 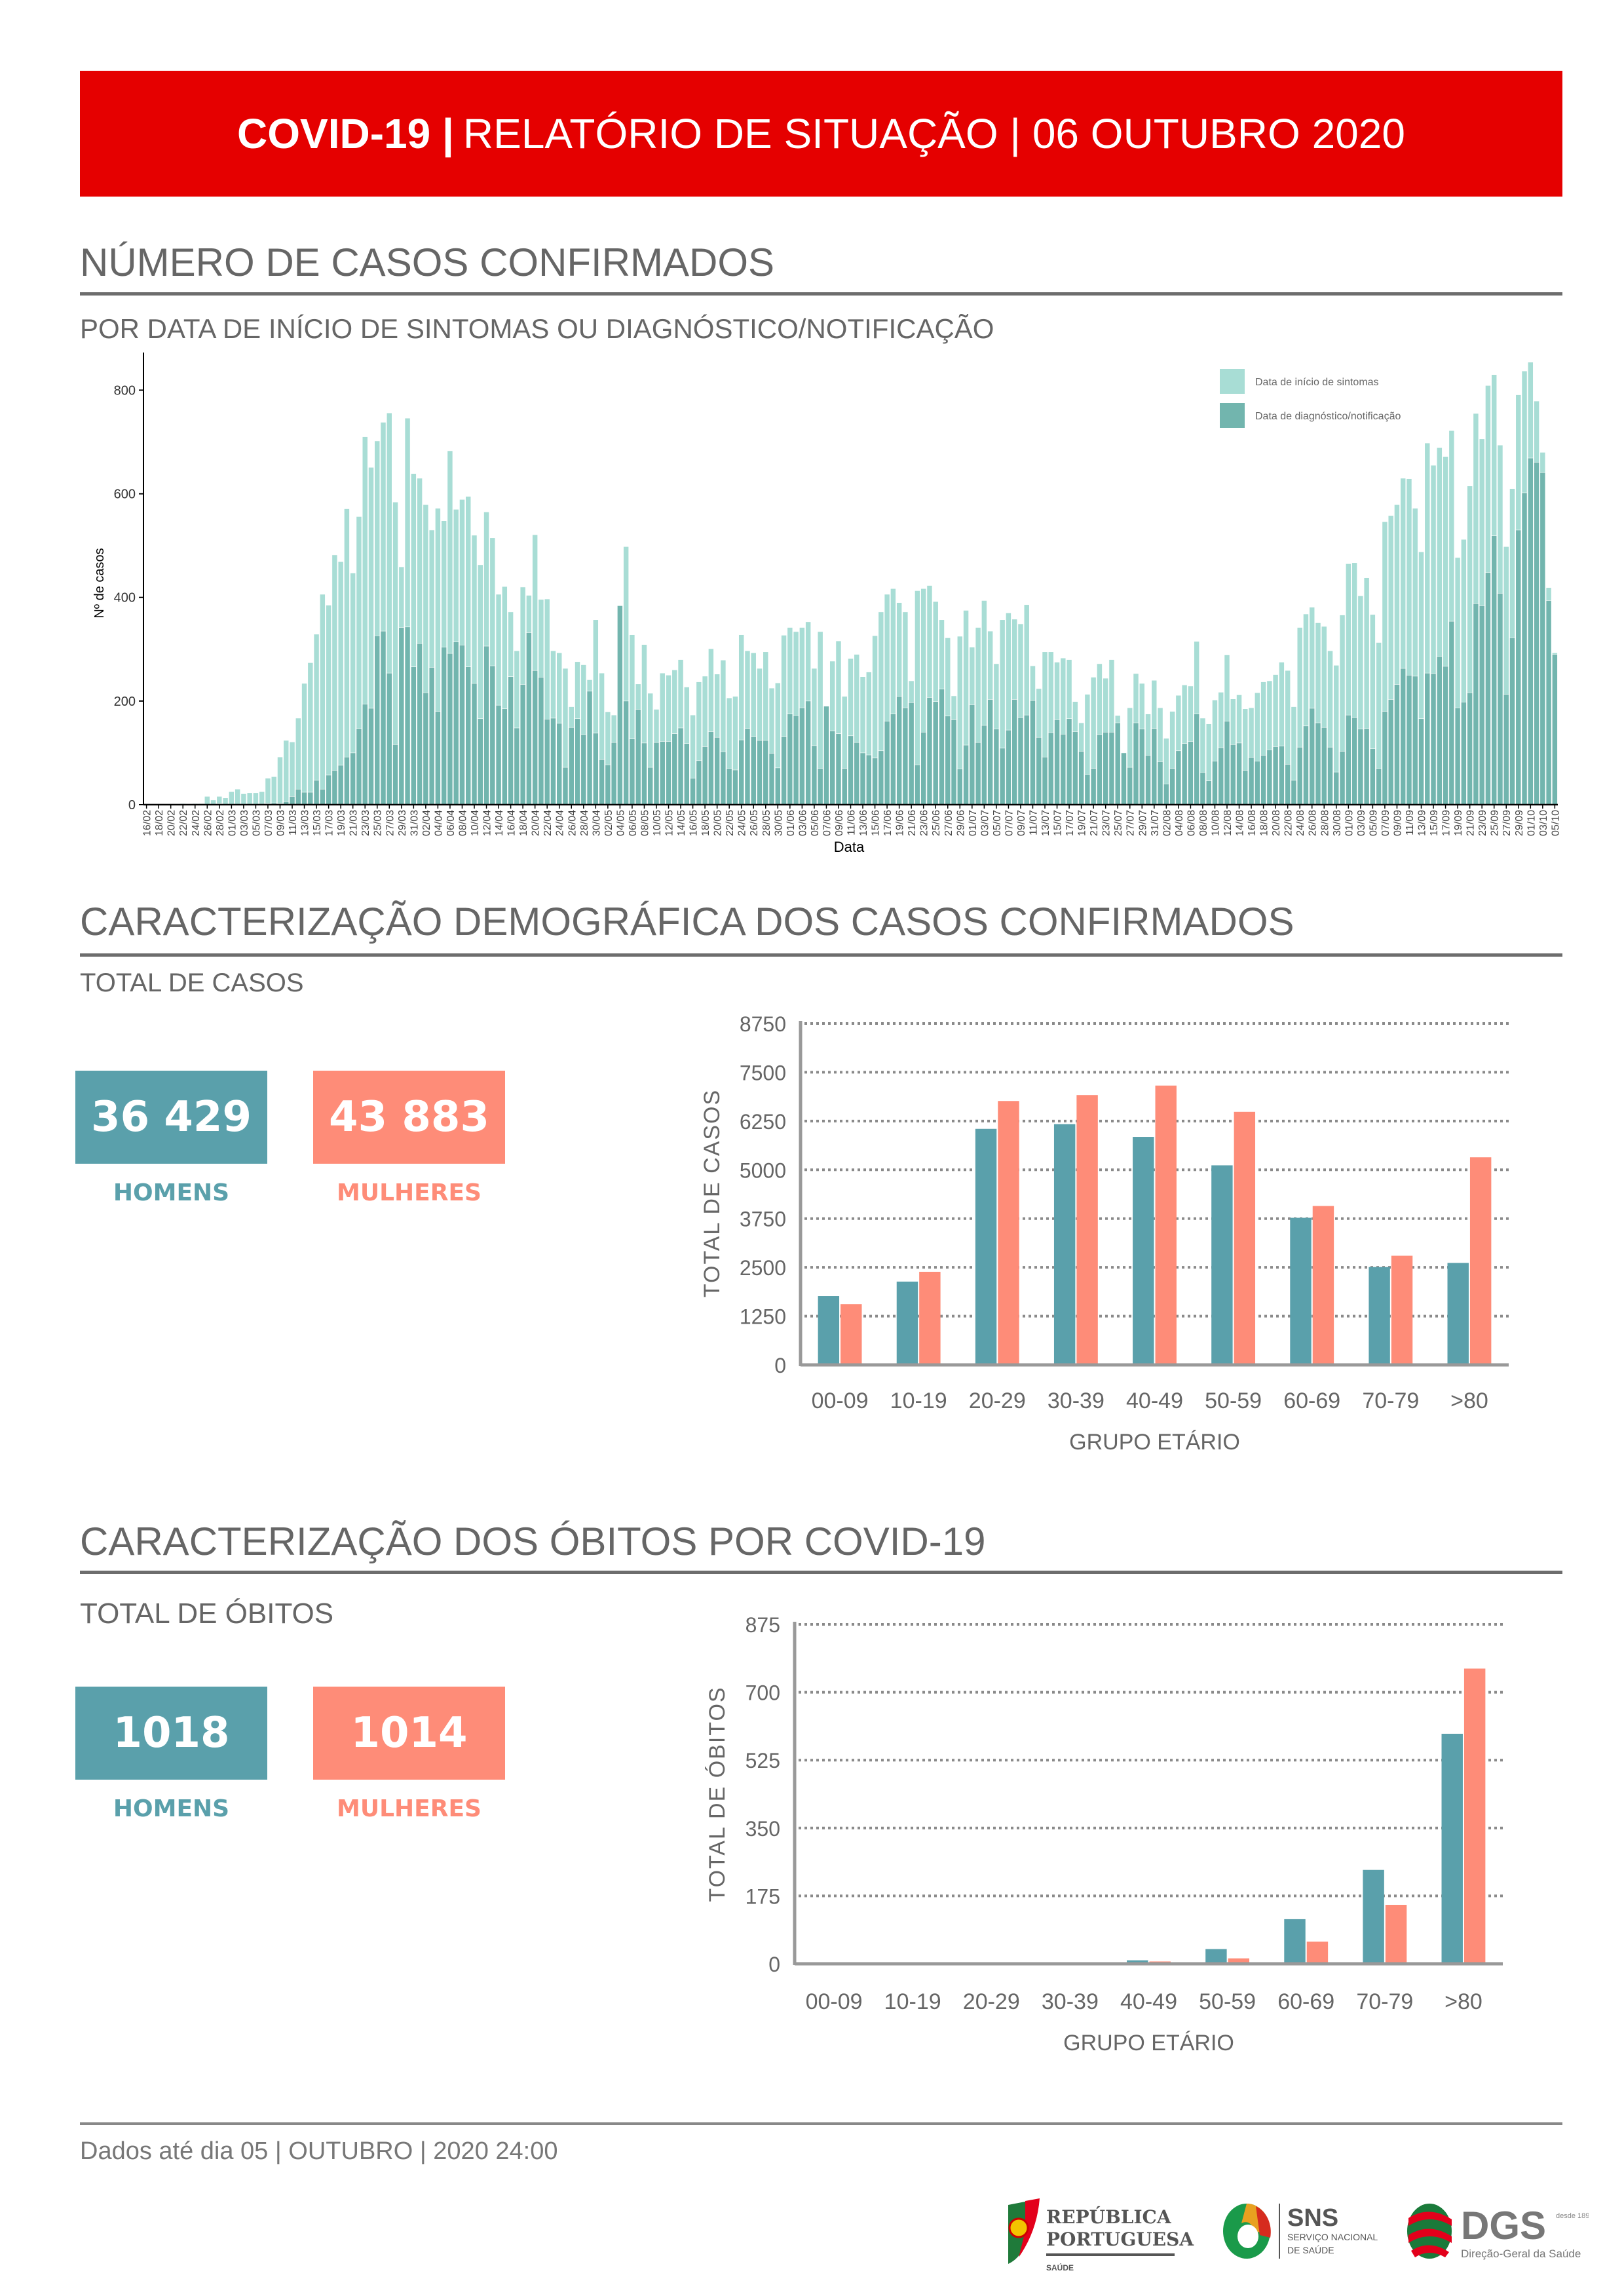 What do you see at coordinates (1215, 823) in the screenshot?
I see `x-tick-label: 10/08` at bounding box center [1215, 823].